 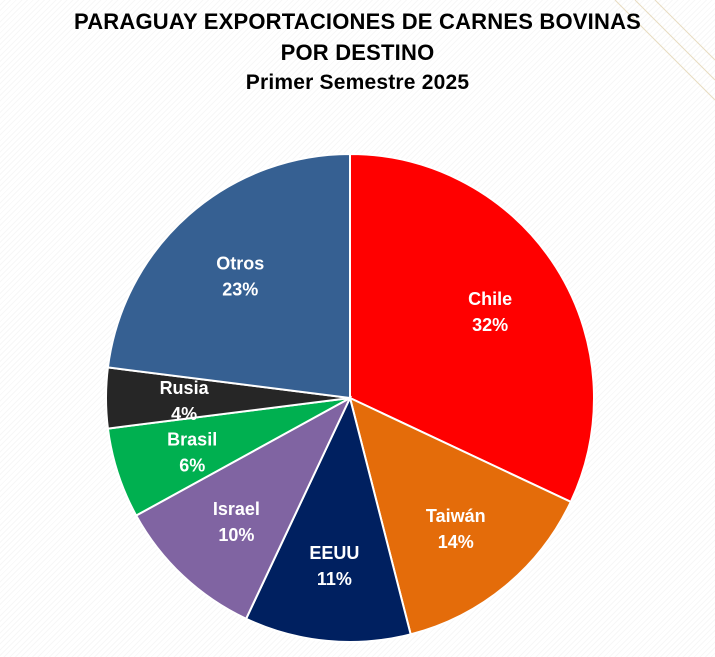 I want to click on pie-slice-otros, so click(x=228, y=276).